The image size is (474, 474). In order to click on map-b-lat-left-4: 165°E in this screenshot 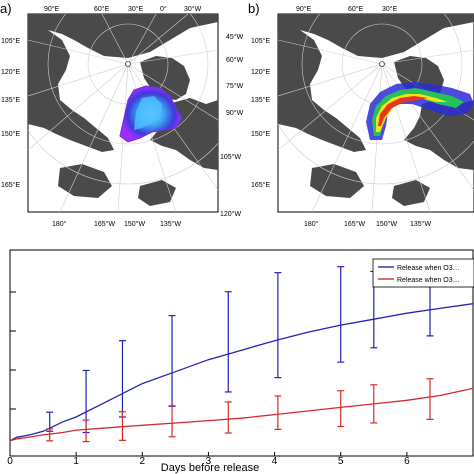, I will do `click(260, 185)`.